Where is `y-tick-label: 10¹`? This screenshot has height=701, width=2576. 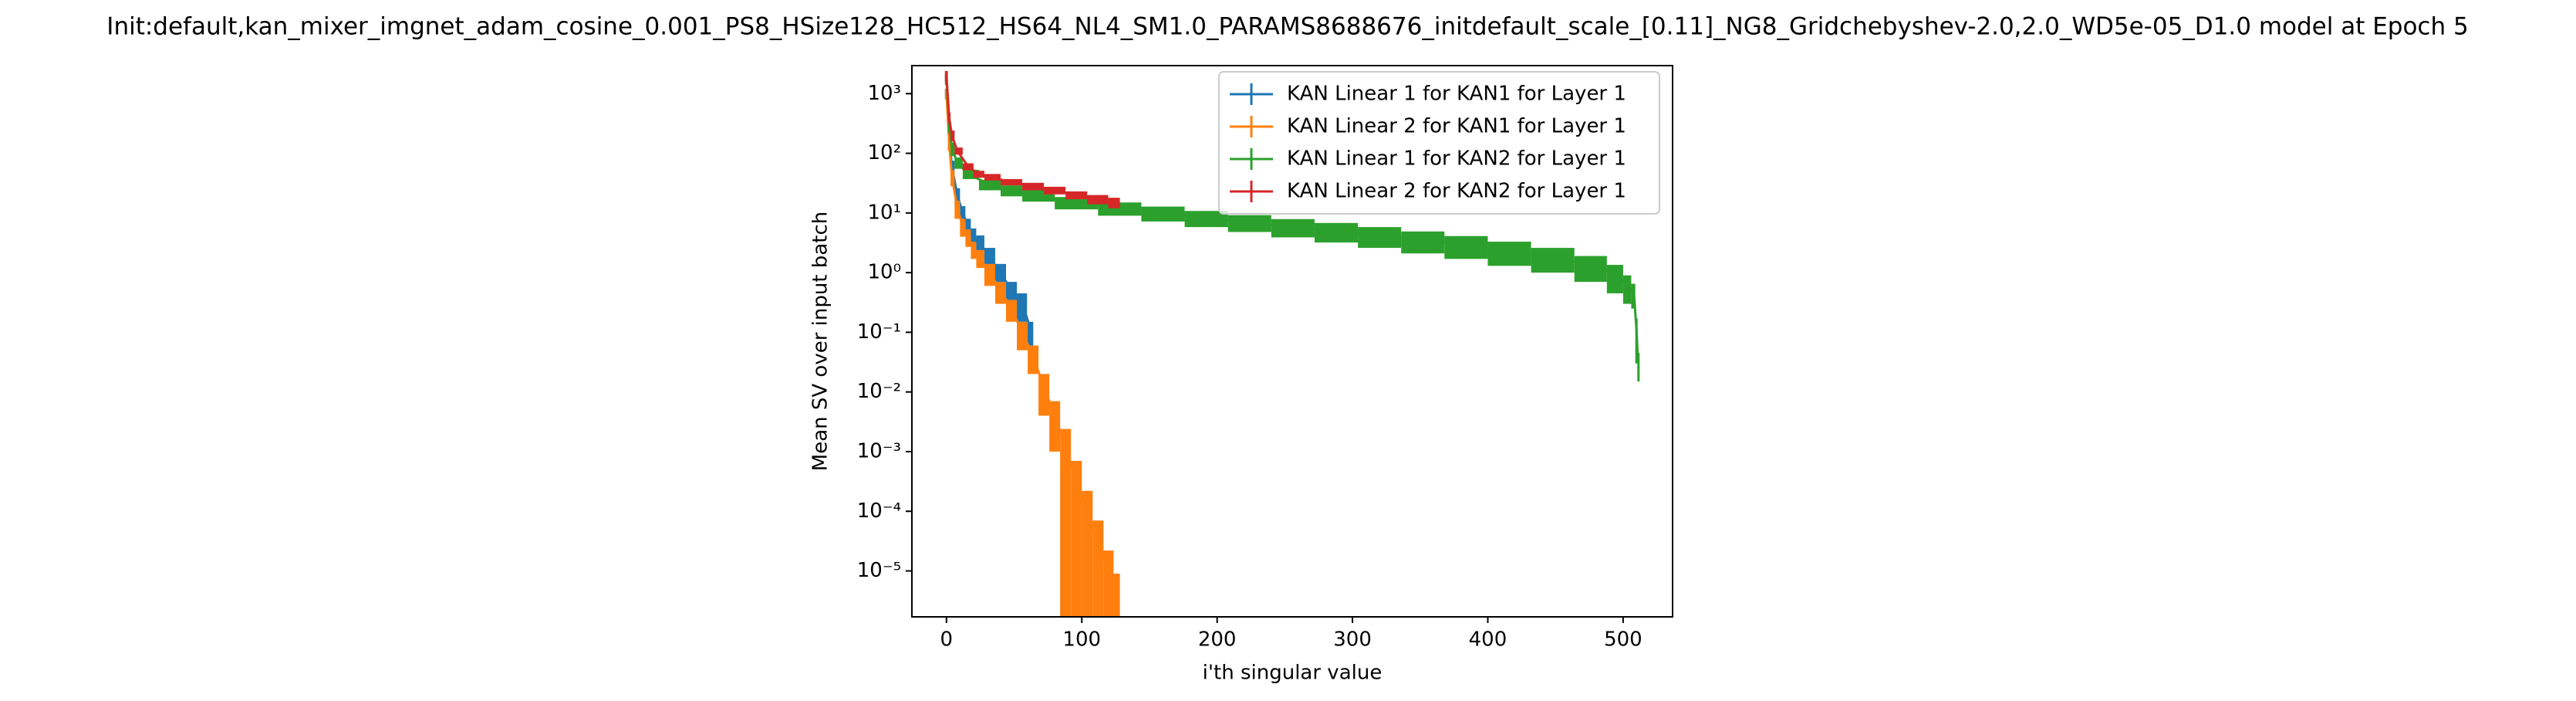 y-tick-label: 10¹ is located at coordinates (884, 212).